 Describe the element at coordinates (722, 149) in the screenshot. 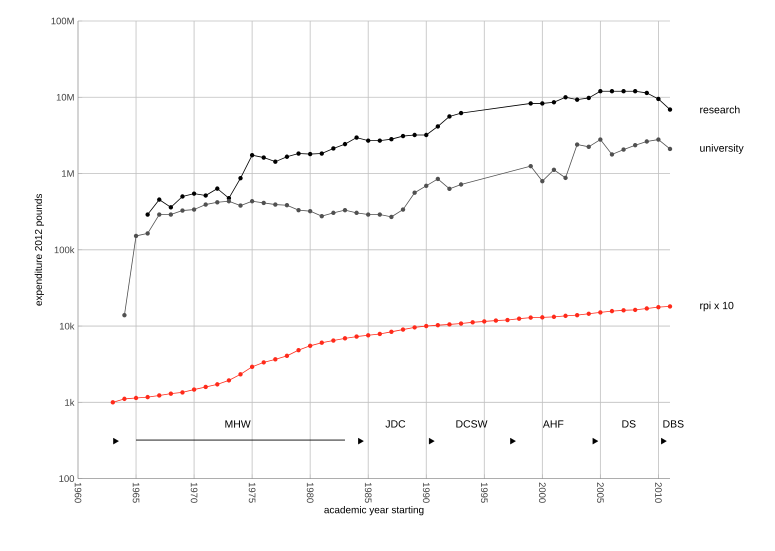

I see `text: university` at that location.